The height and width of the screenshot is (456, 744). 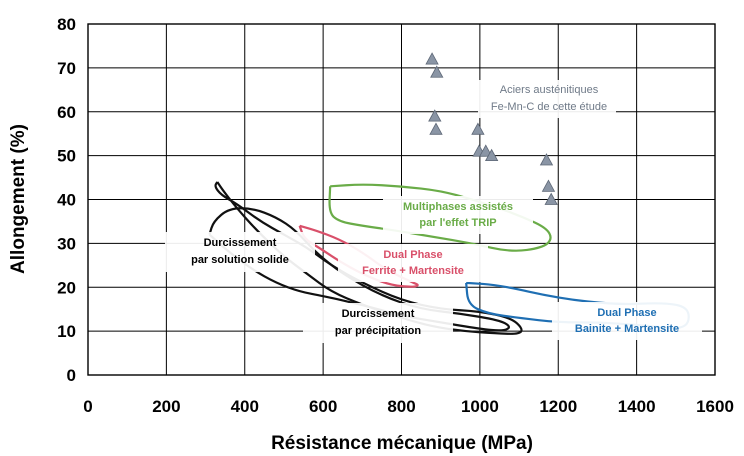 What do you see at coordinates (66, 24) in the screenshot?
I see `y-tick-label: 80` at bounding box center [66, 24].